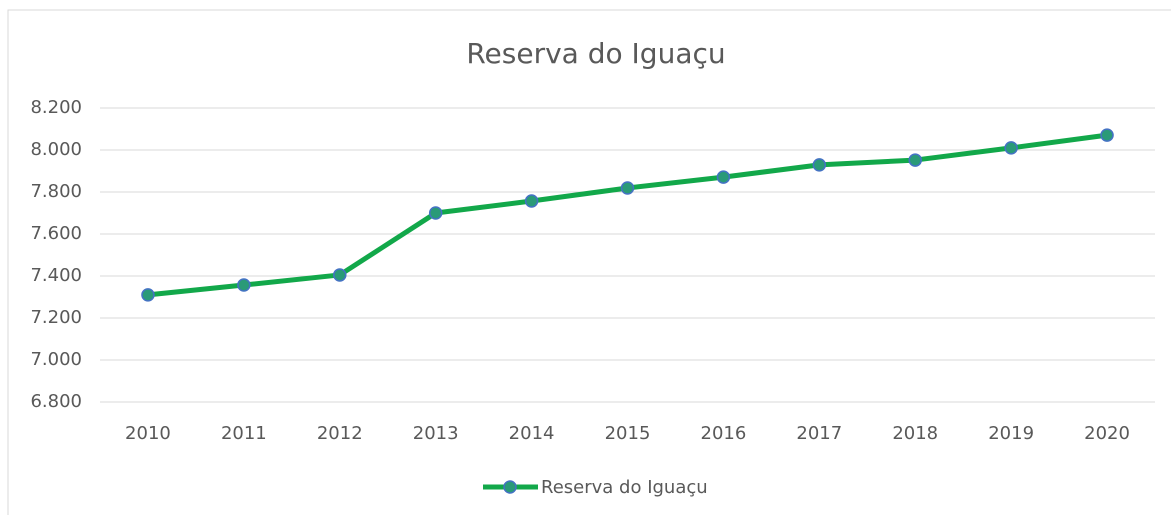 The image size is (1171, 519). Describe the element at coordinates (56, 191) in the screenshot. I see `y-tick-label: 7.800` at that location.